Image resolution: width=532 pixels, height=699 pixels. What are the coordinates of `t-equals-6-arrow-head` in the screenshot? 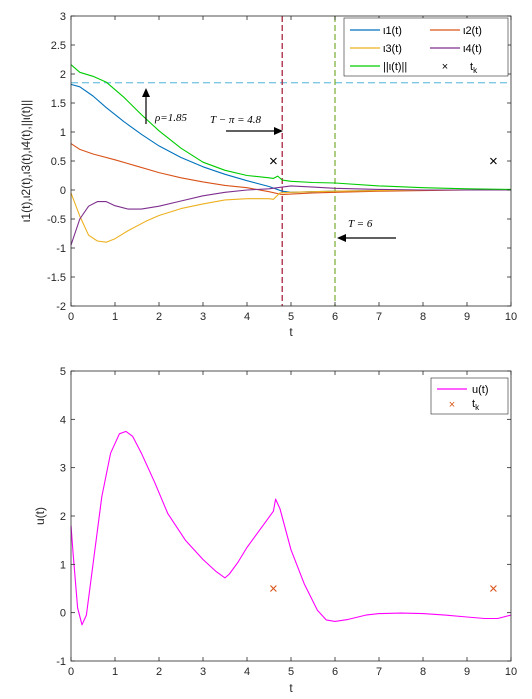 It's located at (341, 238).